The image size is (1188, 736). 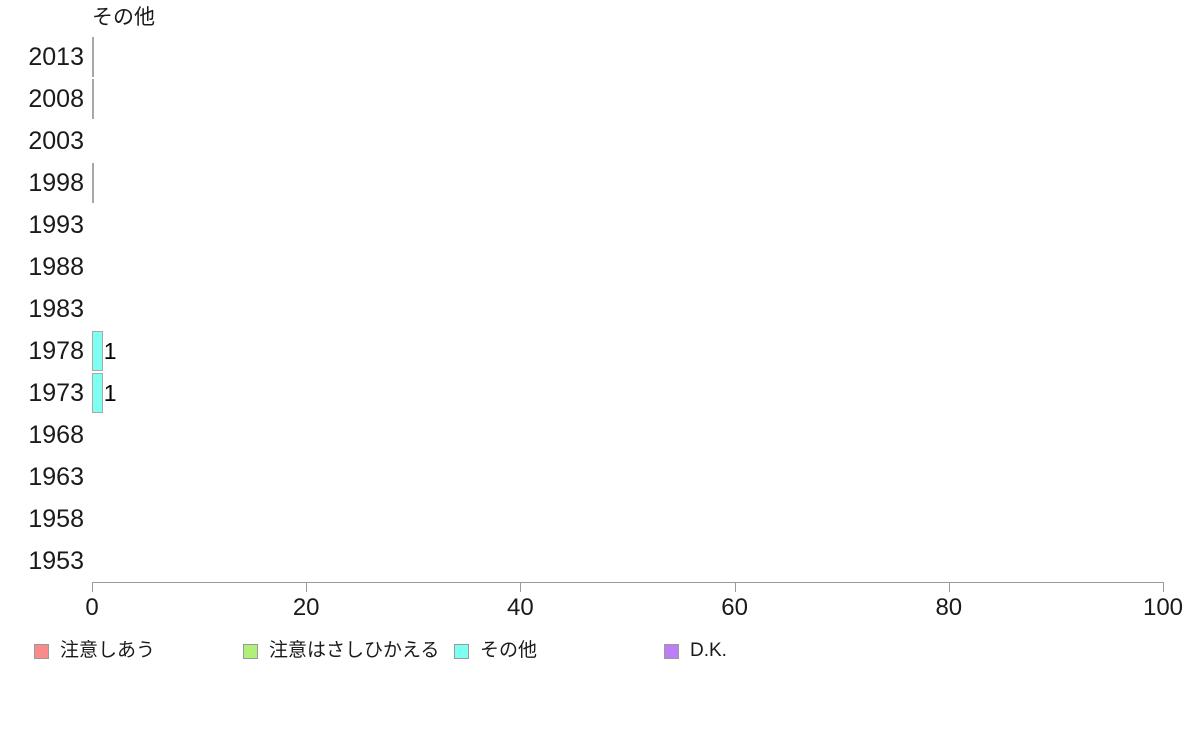 What do you see at coordinates (56, 435) in the screenshot?
I see `y-axis-tick-label: 1968` at bounding box center [56, 435].